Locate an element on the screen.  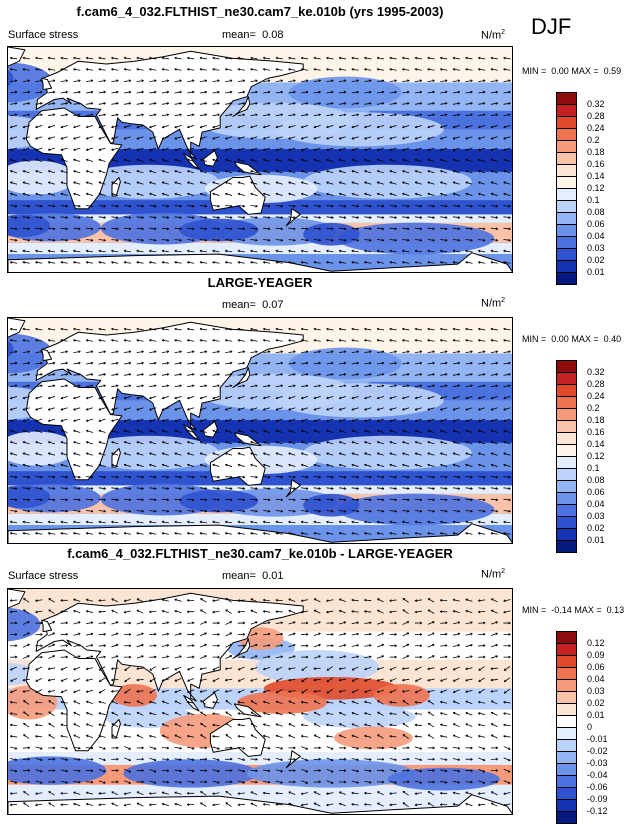
panel-1-mean: mean= 0.08 is located at coordinates (253, 35).